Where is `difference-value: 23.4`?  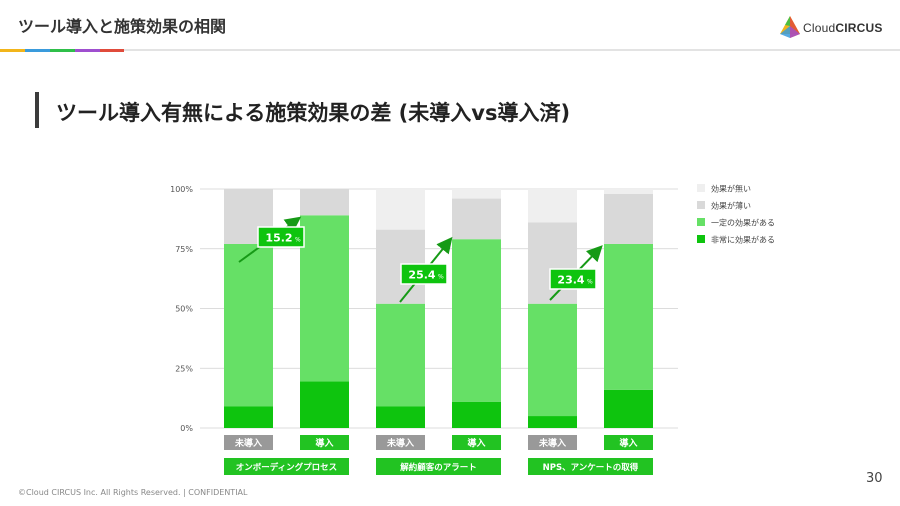 difference-value: 23.4 is located at coordinates (570, 280).